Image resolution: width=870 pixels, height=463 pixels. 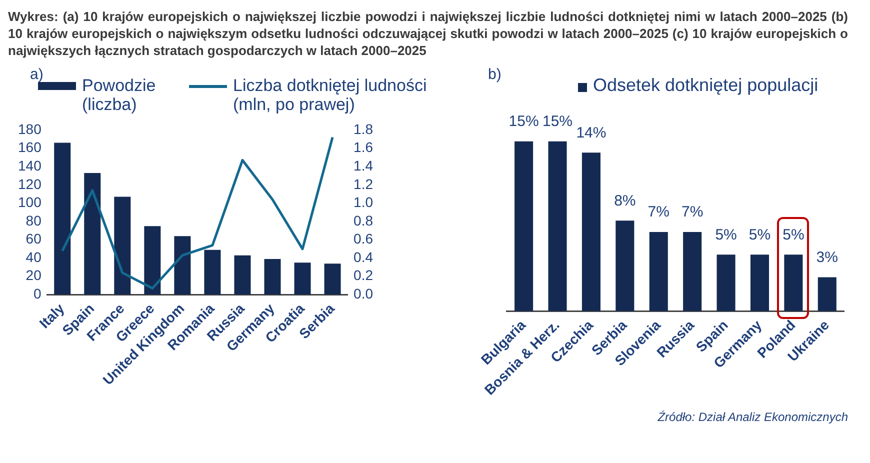 What do you see at coordinates (753, 417) in the screenshot?
I see `text: Źródło: Dział Analiz Ekonomicznych` at bounding box center [753, 417].